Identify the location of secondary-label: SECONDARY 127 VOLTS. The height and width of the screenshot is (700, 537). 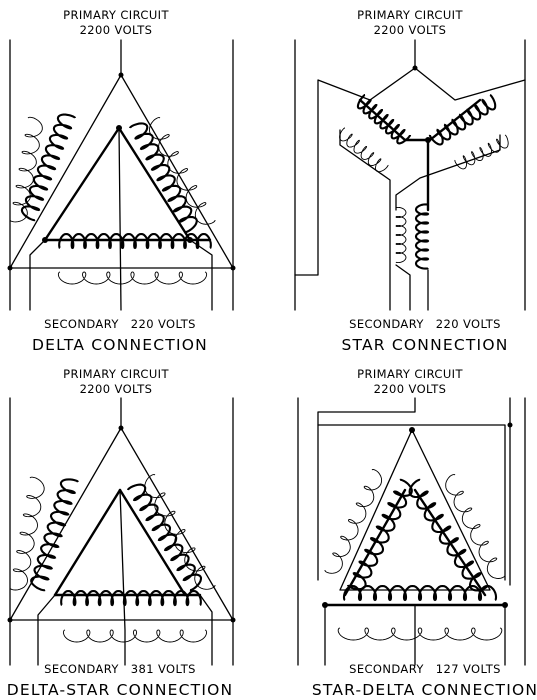
(425, 669).